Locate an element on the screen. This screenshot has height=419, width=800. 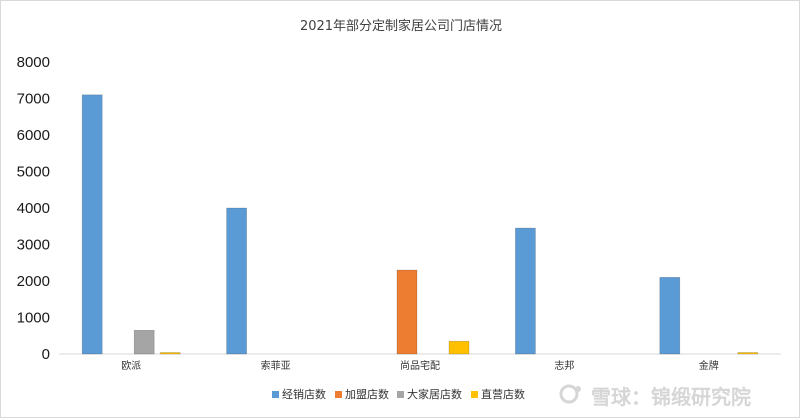
y-axis: 0 1000 2000 3000 4000 5000 6000 7000 8000 is located at coordinates (33, 208).